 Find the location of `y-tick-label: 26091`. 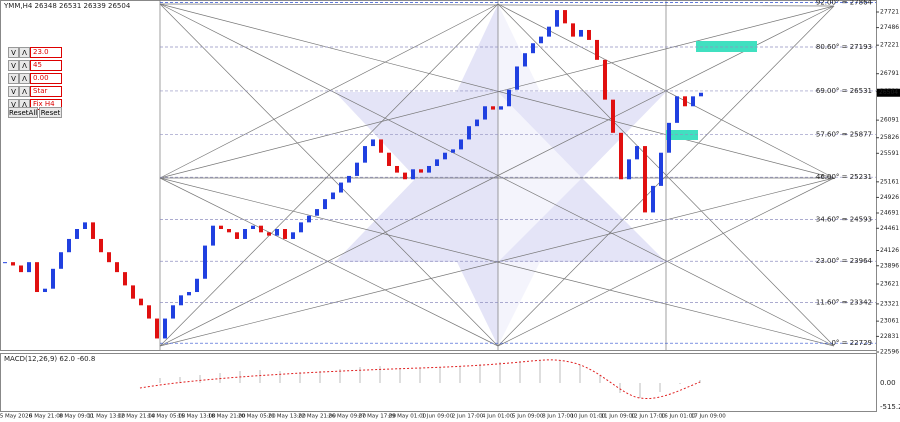

y-tick-label: 26091 is located at coordinates (889, 120).